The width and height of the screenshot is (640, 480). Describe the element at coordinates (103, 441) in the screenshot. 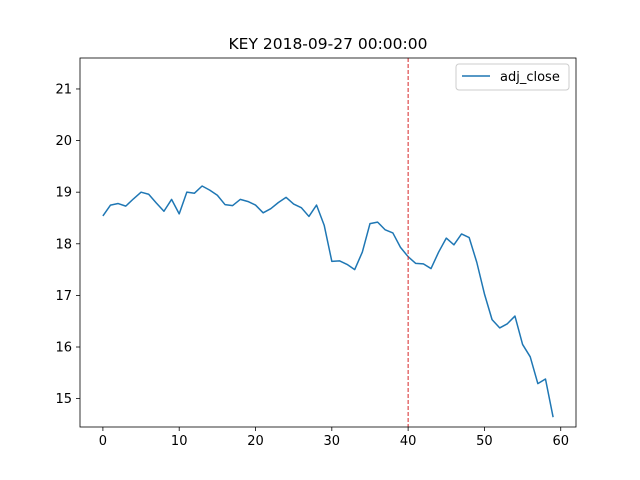

I see `x-tick-label: 0` at that location.